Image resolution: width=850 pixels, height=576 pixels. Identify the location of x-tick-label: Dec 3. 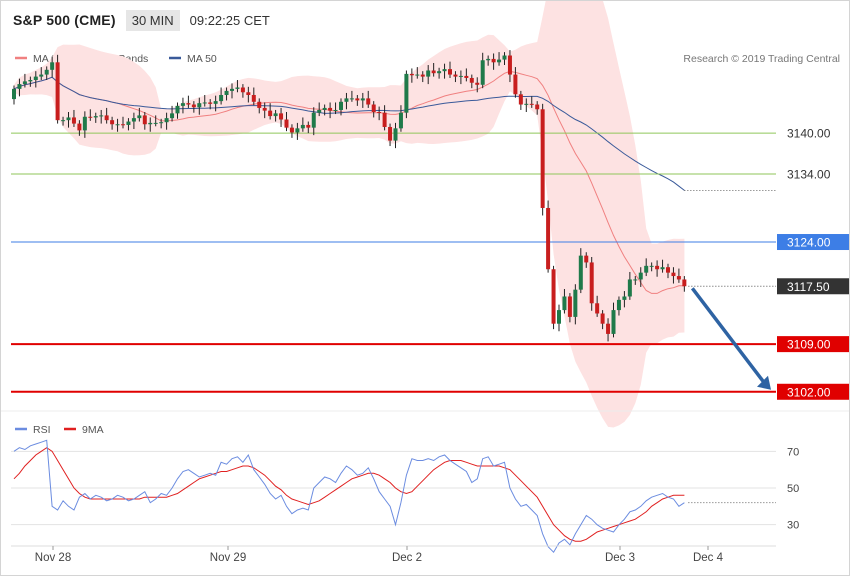
(620, 558).